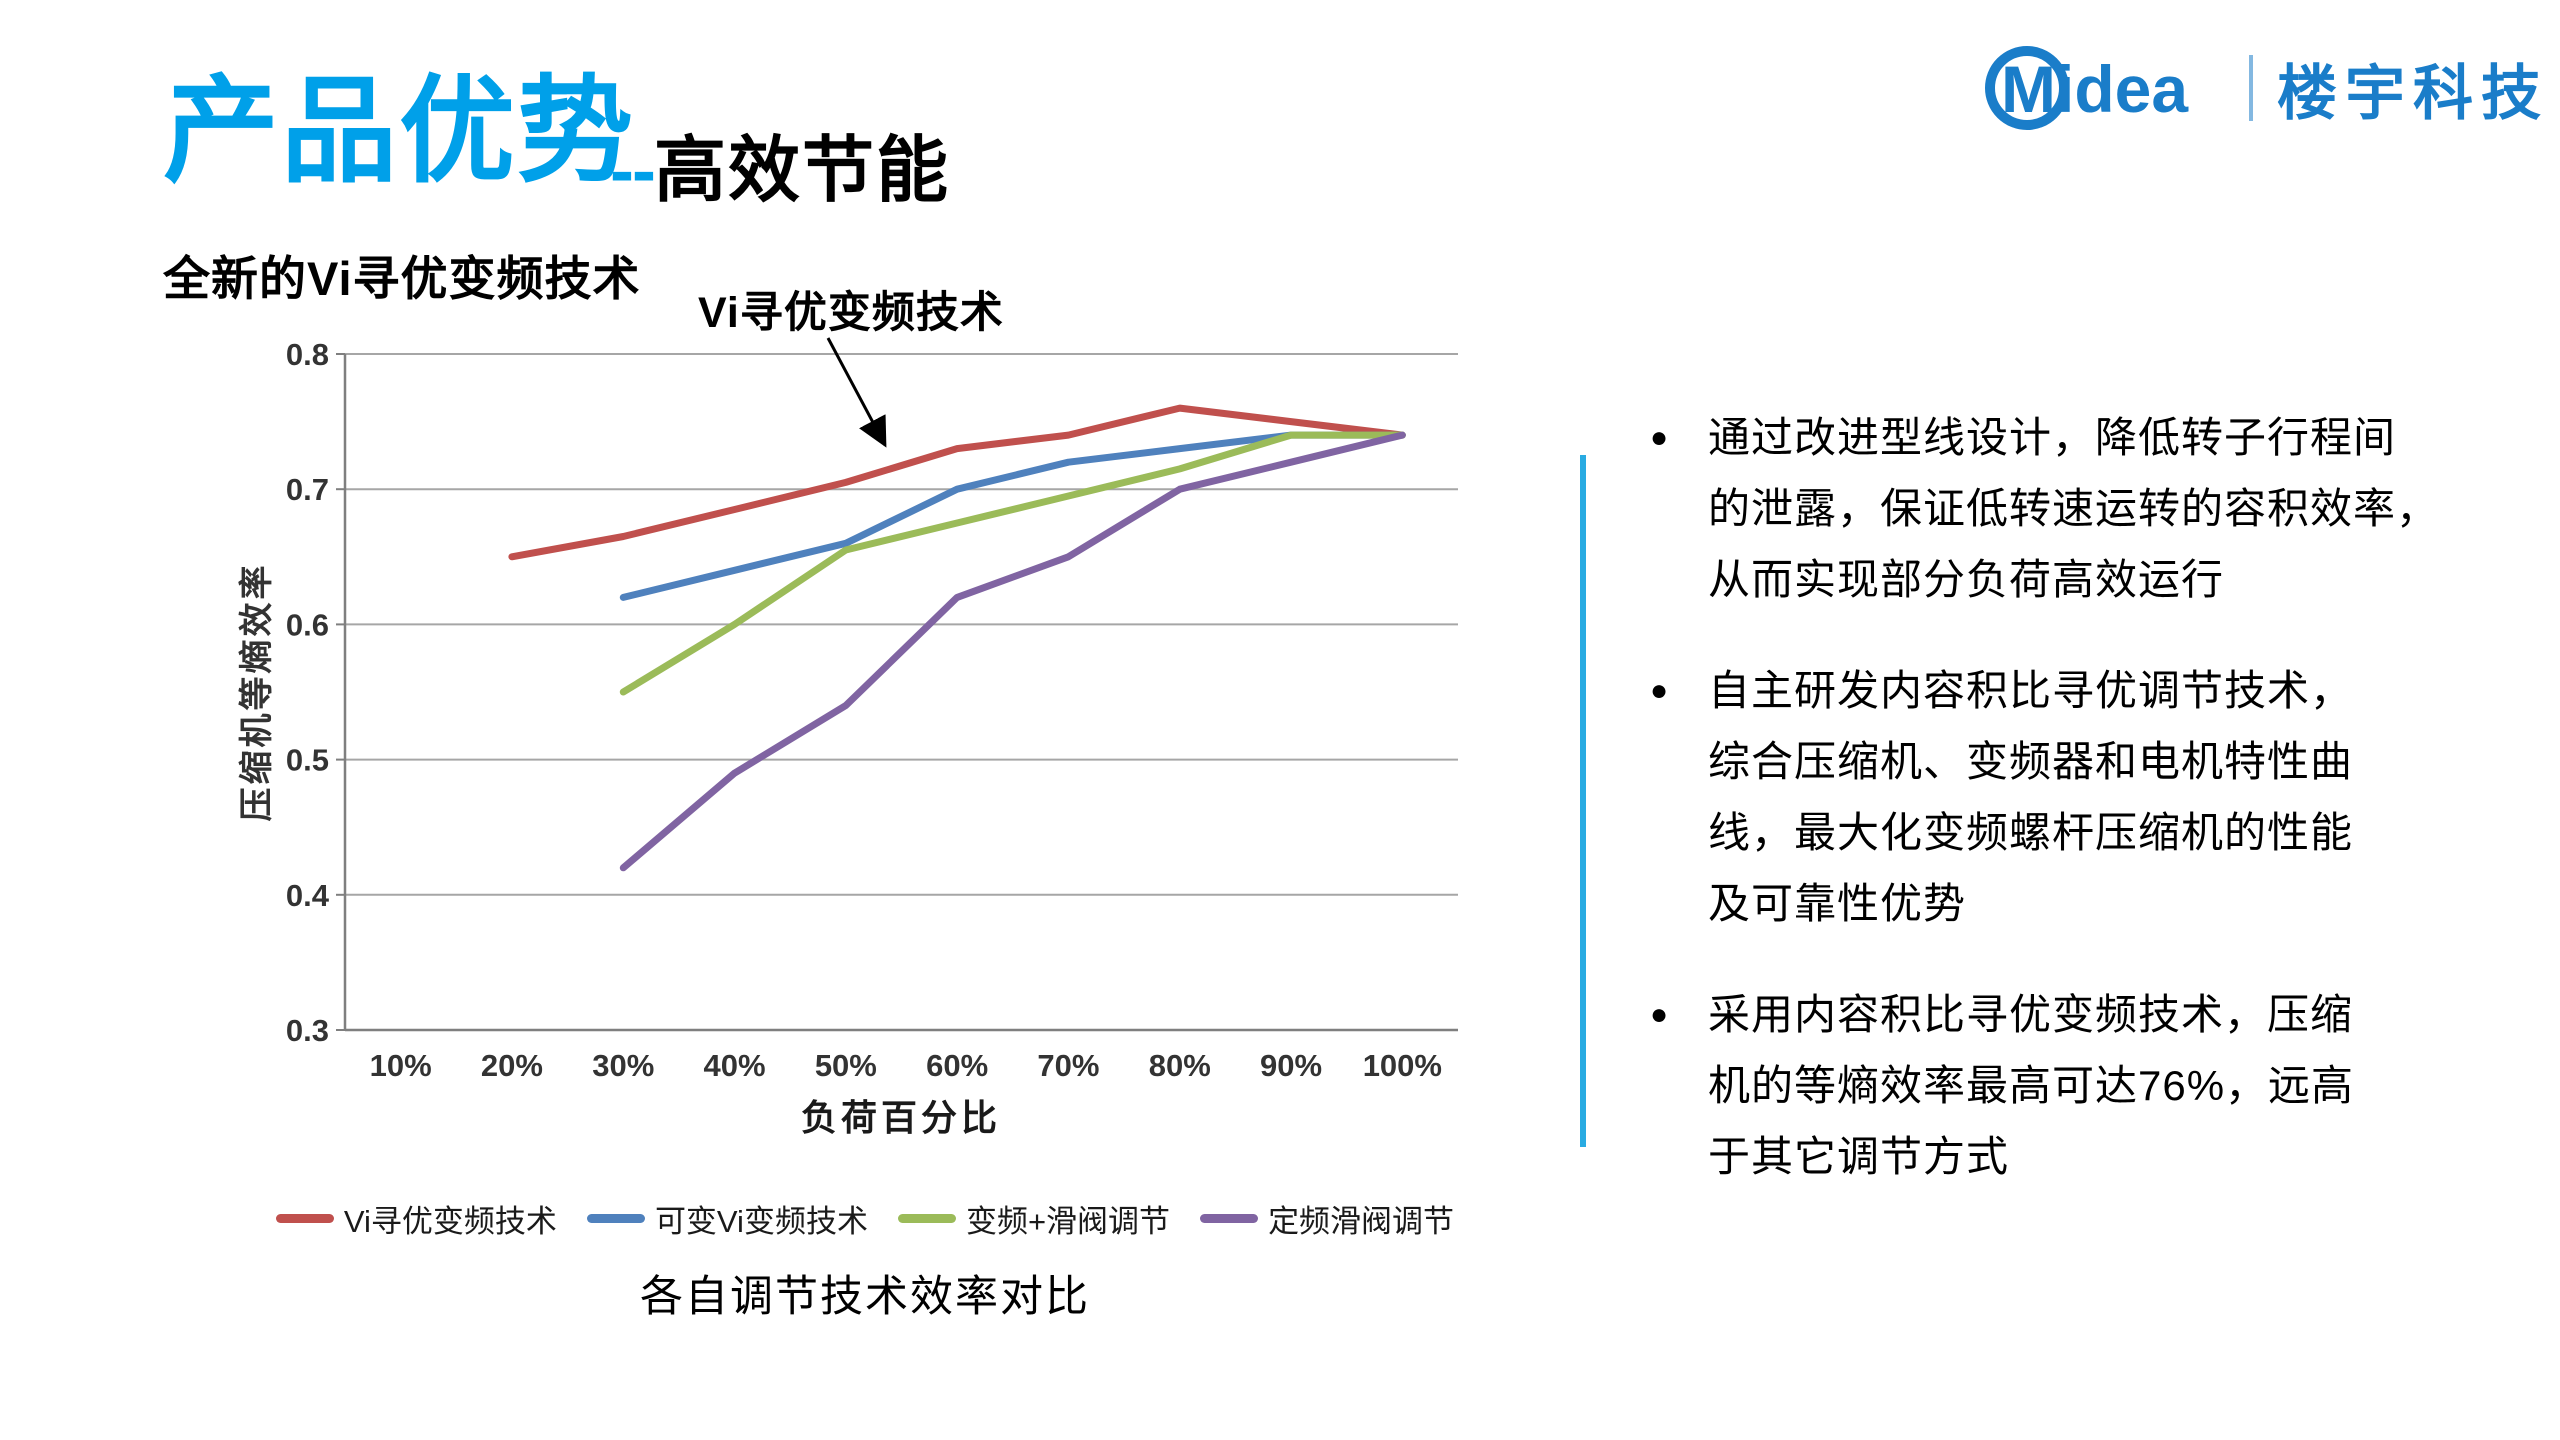 The image size is (2560, 1440). I want to click on legend-item: Vi寻优变频技术, so click(416, 1218).